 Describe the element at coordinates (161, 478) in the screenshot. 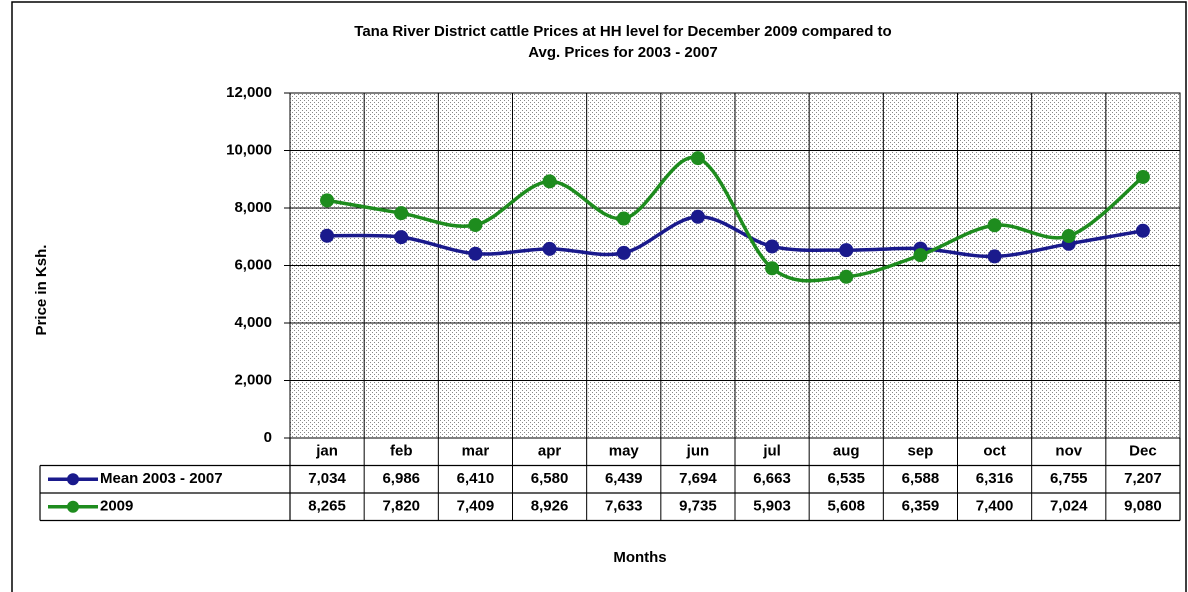

I see `legend-label: Mean 2003 - 2007` at that location.